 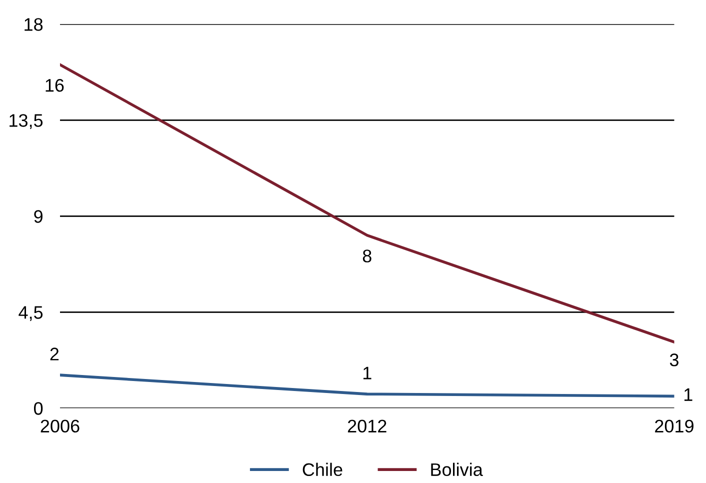 I want to click on x-tick-label: 2012, so click(x=367, y=426).